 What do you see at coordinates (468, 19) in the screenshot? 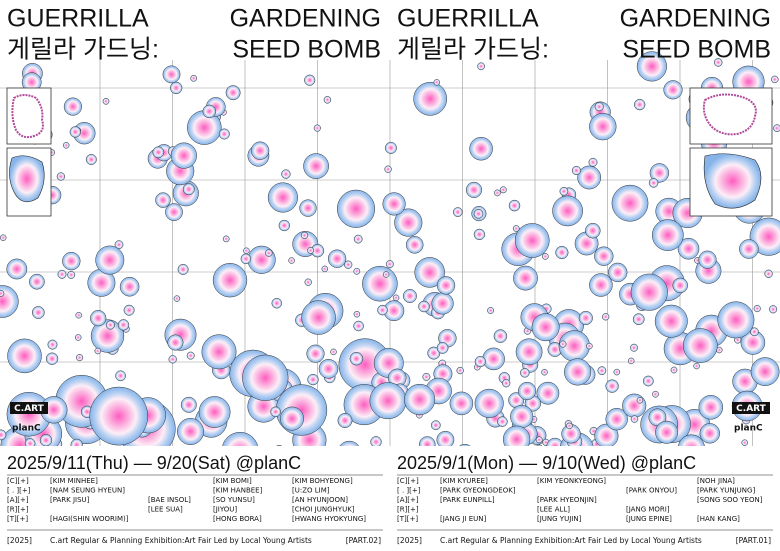
I see `title: GUERRILLA` at bounding box center [468, 19].